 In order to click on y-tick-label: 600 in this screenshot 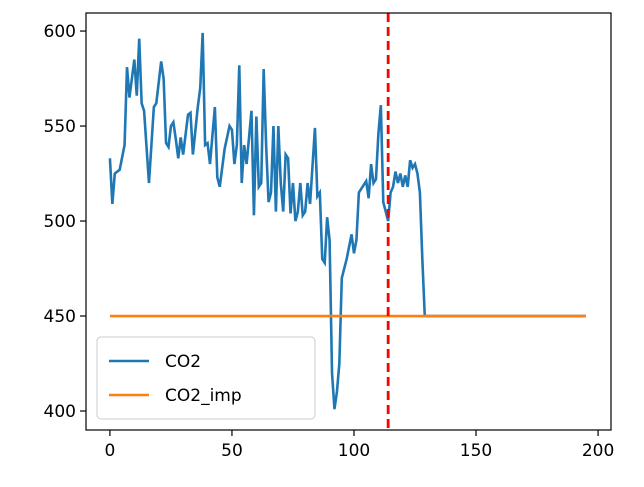, I will do `click(60, 32)`.